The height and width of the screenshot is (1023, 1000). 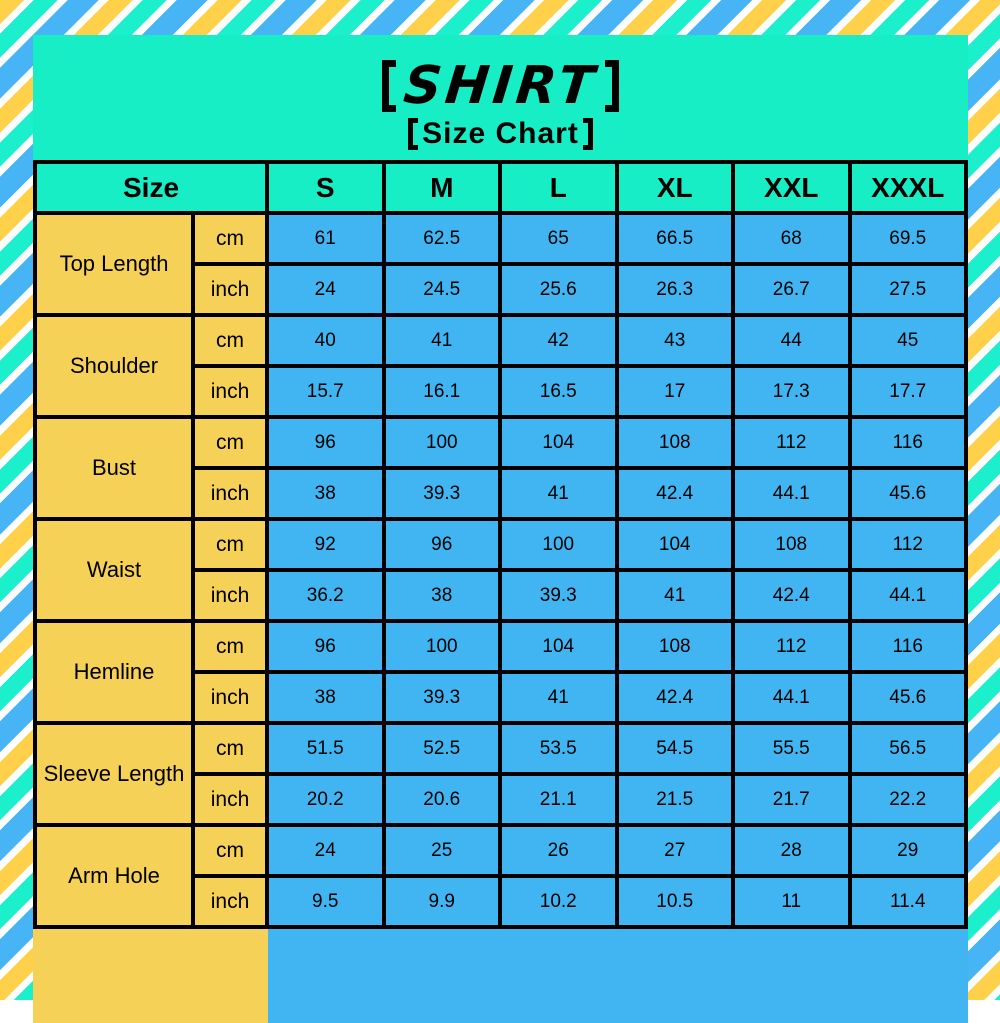 What do you see at coordinates (674, 901) in the screenshot?
I see `arm-hole-inch-xl: 10.5` at bounding box center [674, 901].